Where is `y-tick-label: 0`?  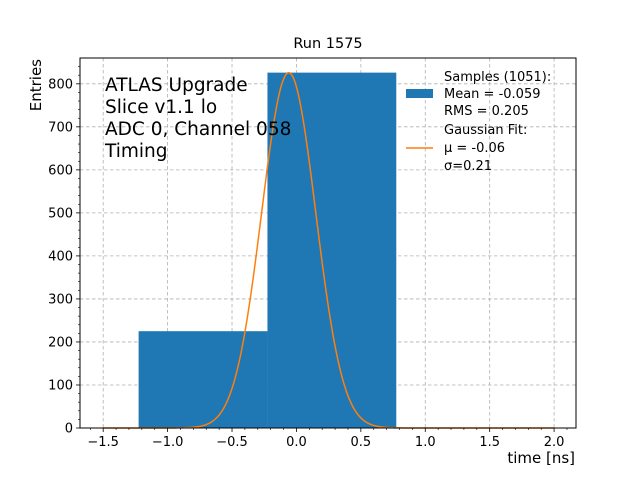
y-tick-label: 0 is located at coordinates (69, 429).